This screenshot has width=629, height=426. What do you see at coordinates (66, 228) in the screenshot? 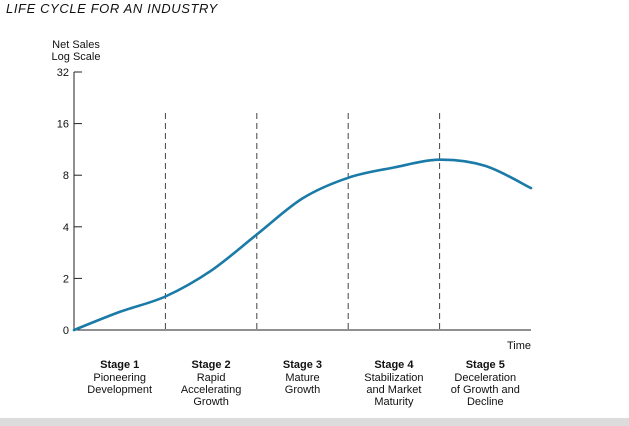
I see `y-tick-label-4: 4` at bounding box center [66, 228].